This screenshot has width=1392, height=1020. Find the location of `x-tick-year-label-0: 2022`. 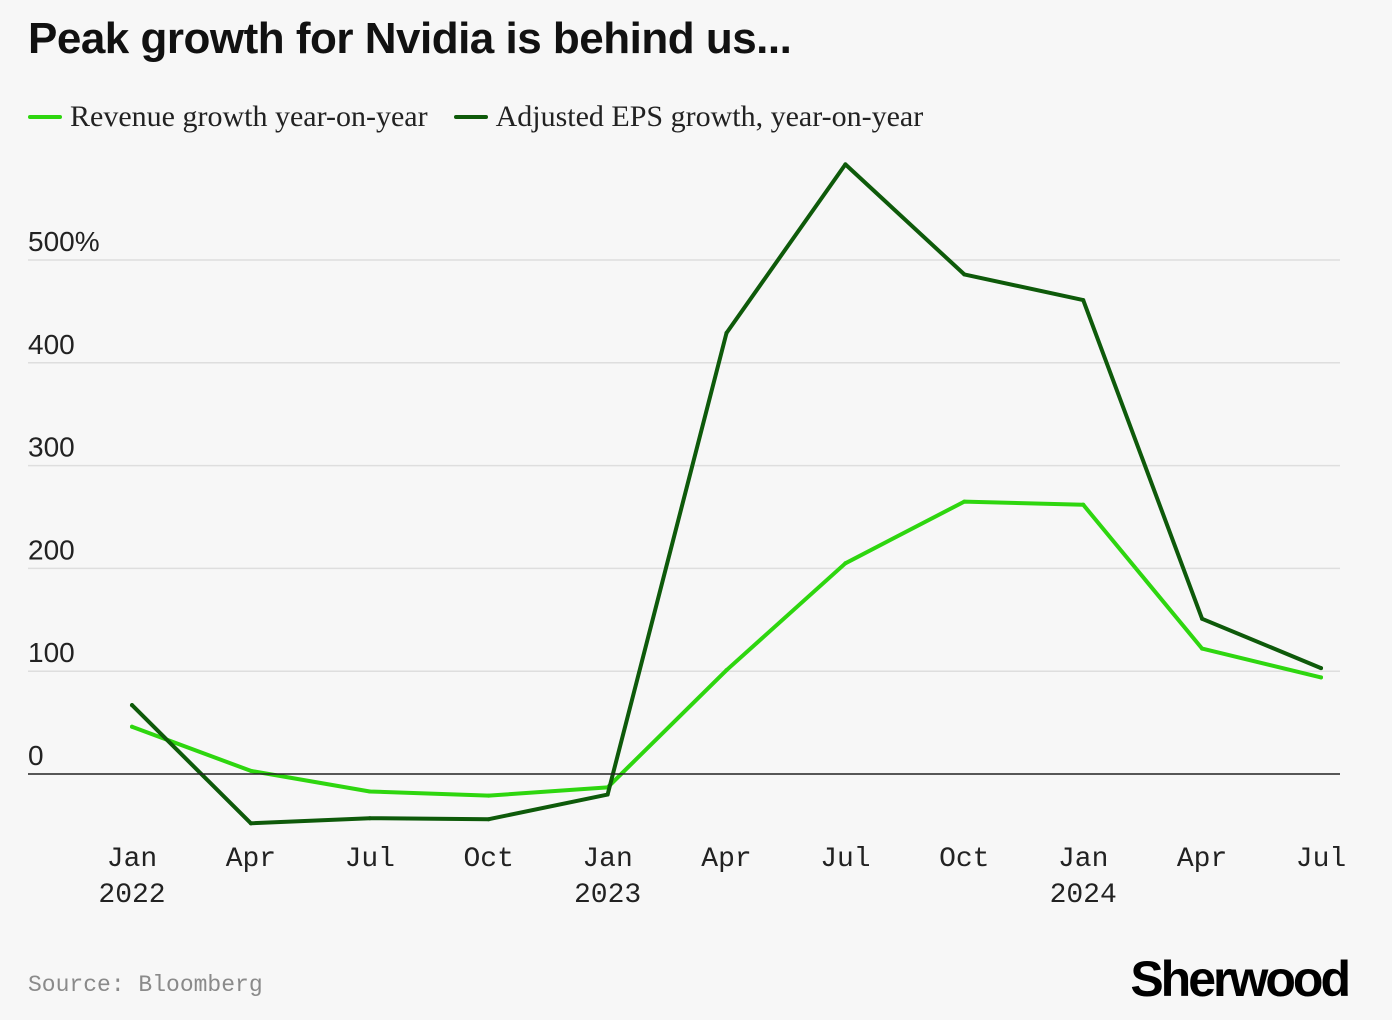

x-tick-year-label-0: 2022 is located at coordinates (131, 895).